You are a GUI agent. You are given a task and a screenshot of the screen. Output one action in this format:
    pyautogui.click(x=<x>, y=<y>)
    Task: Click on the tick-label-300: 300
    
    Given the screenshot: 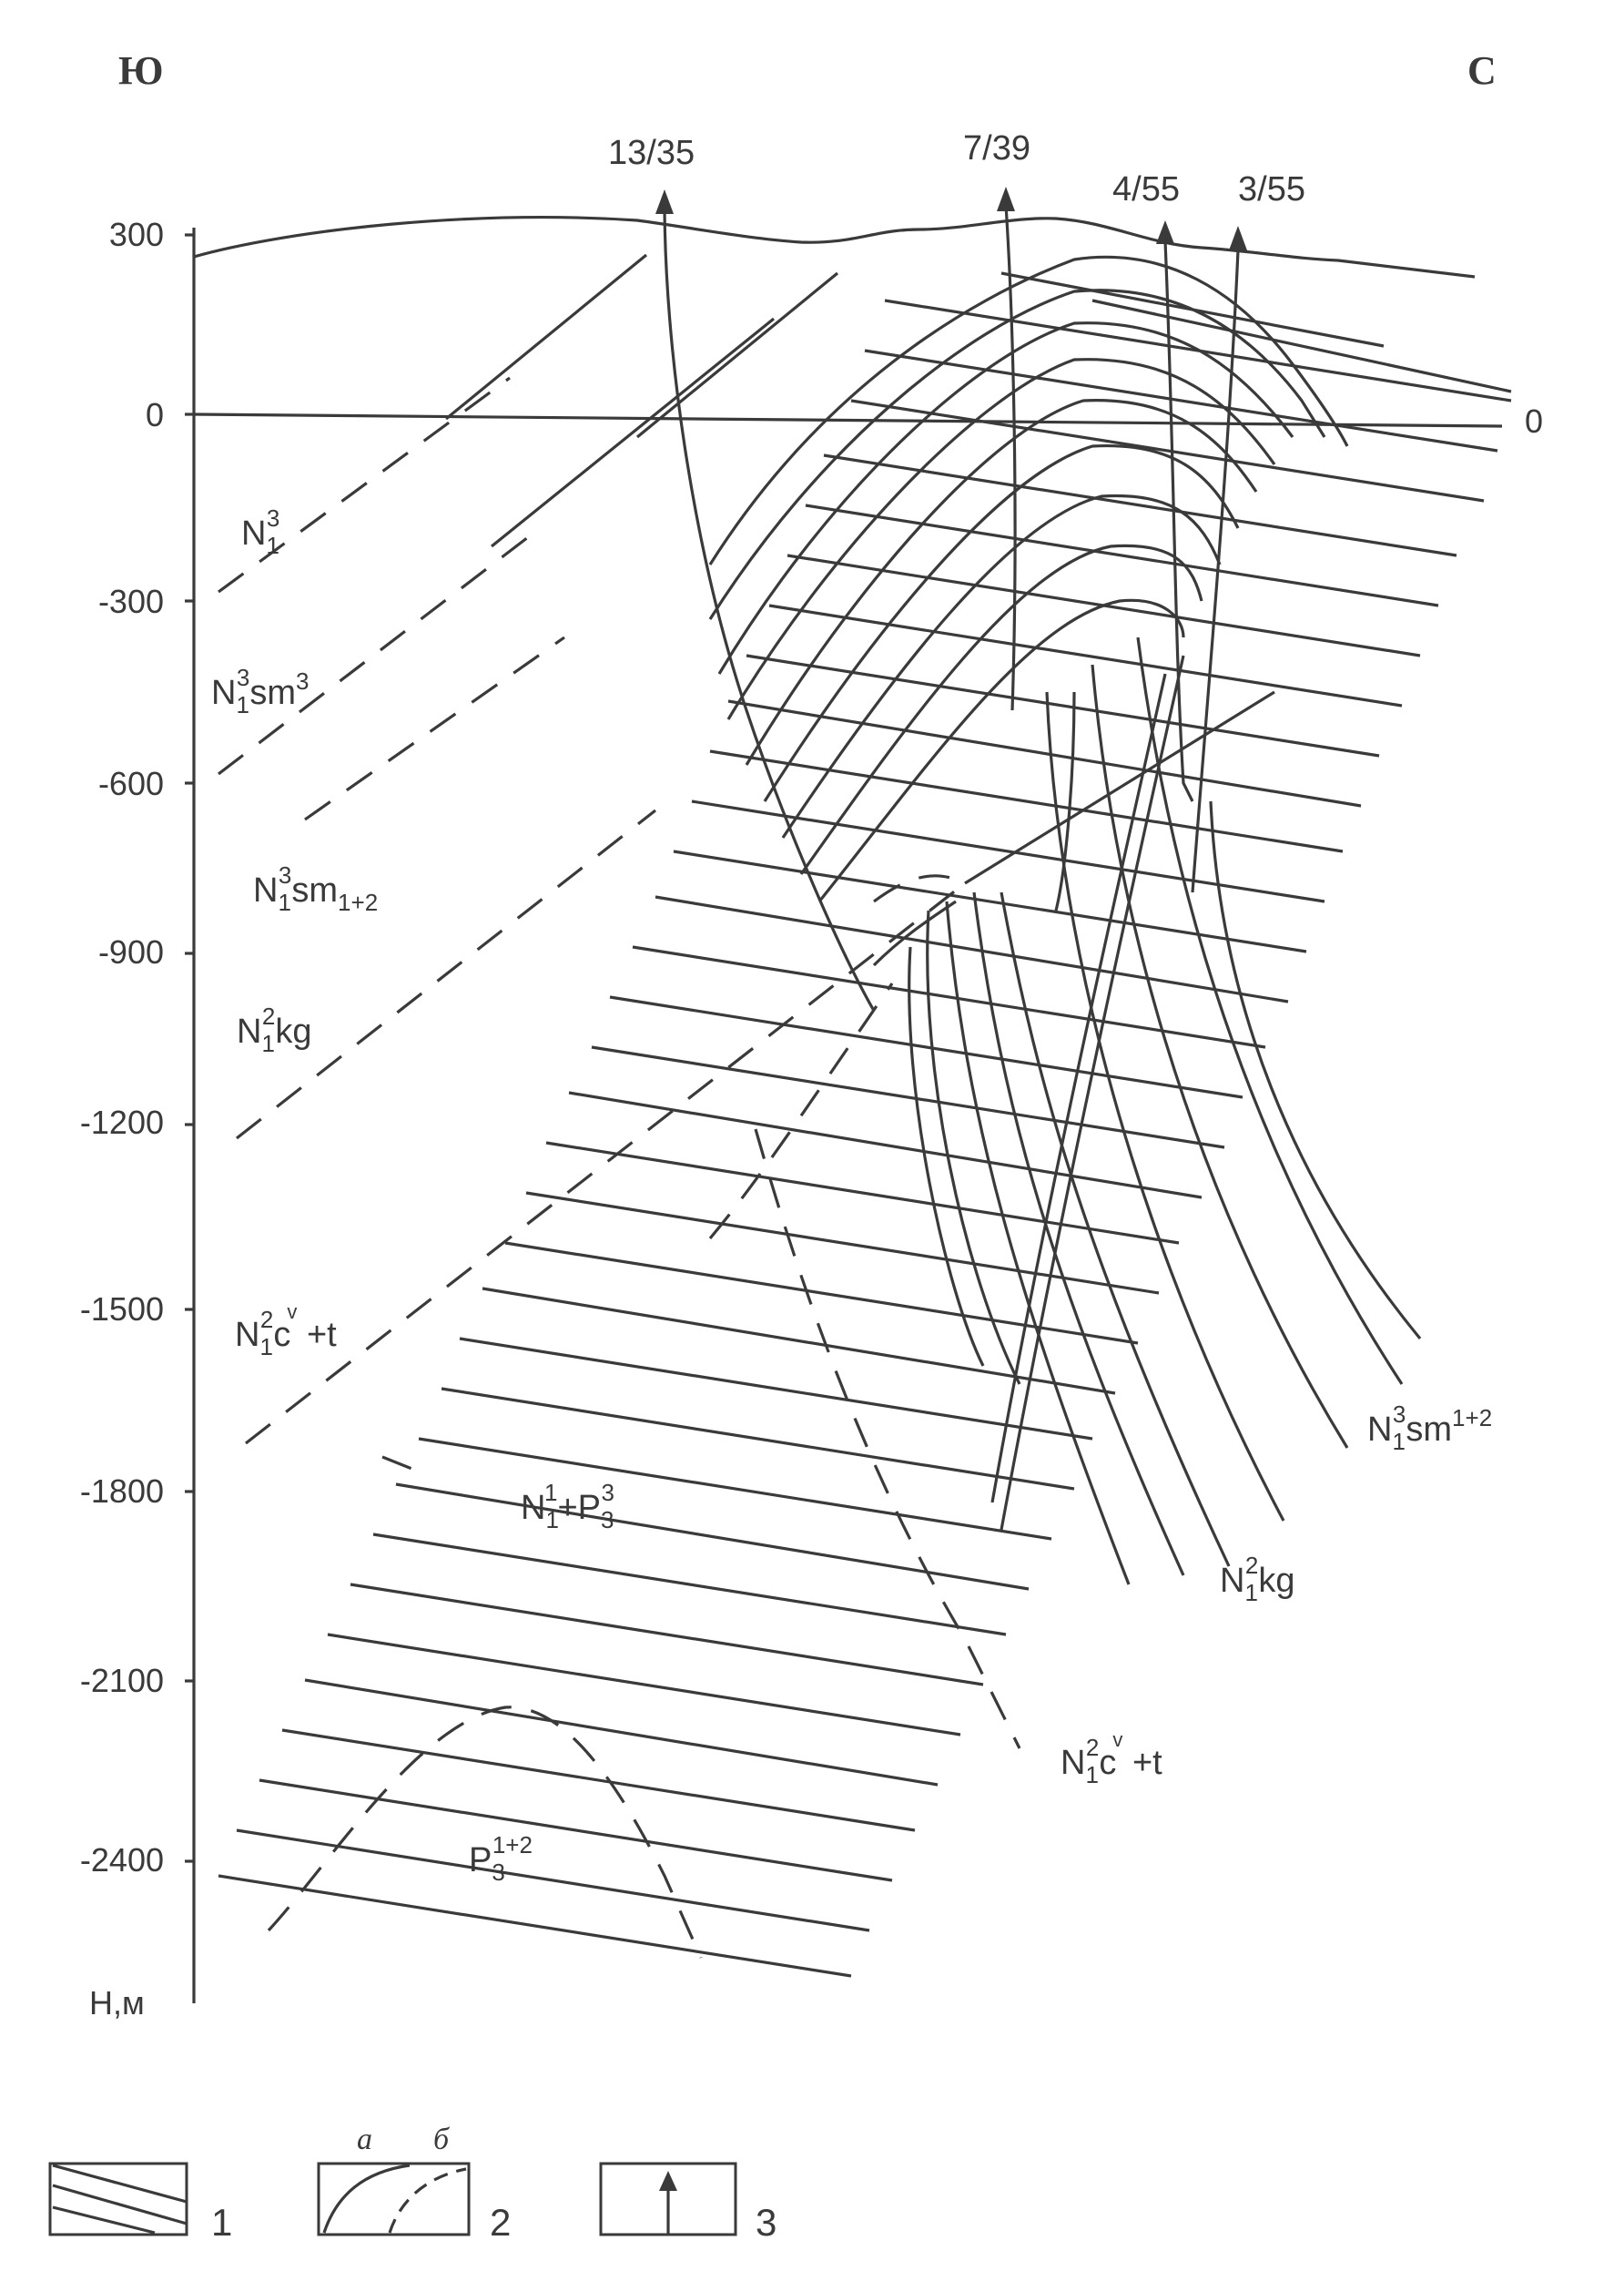 What is the action you would take?
    pyautogui.click(x=136, y=234)
    